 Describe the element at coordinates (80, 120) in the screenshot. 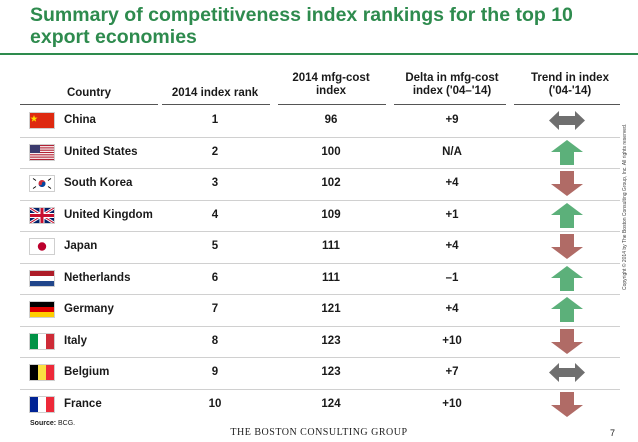

I see `country-name: China` at that location.